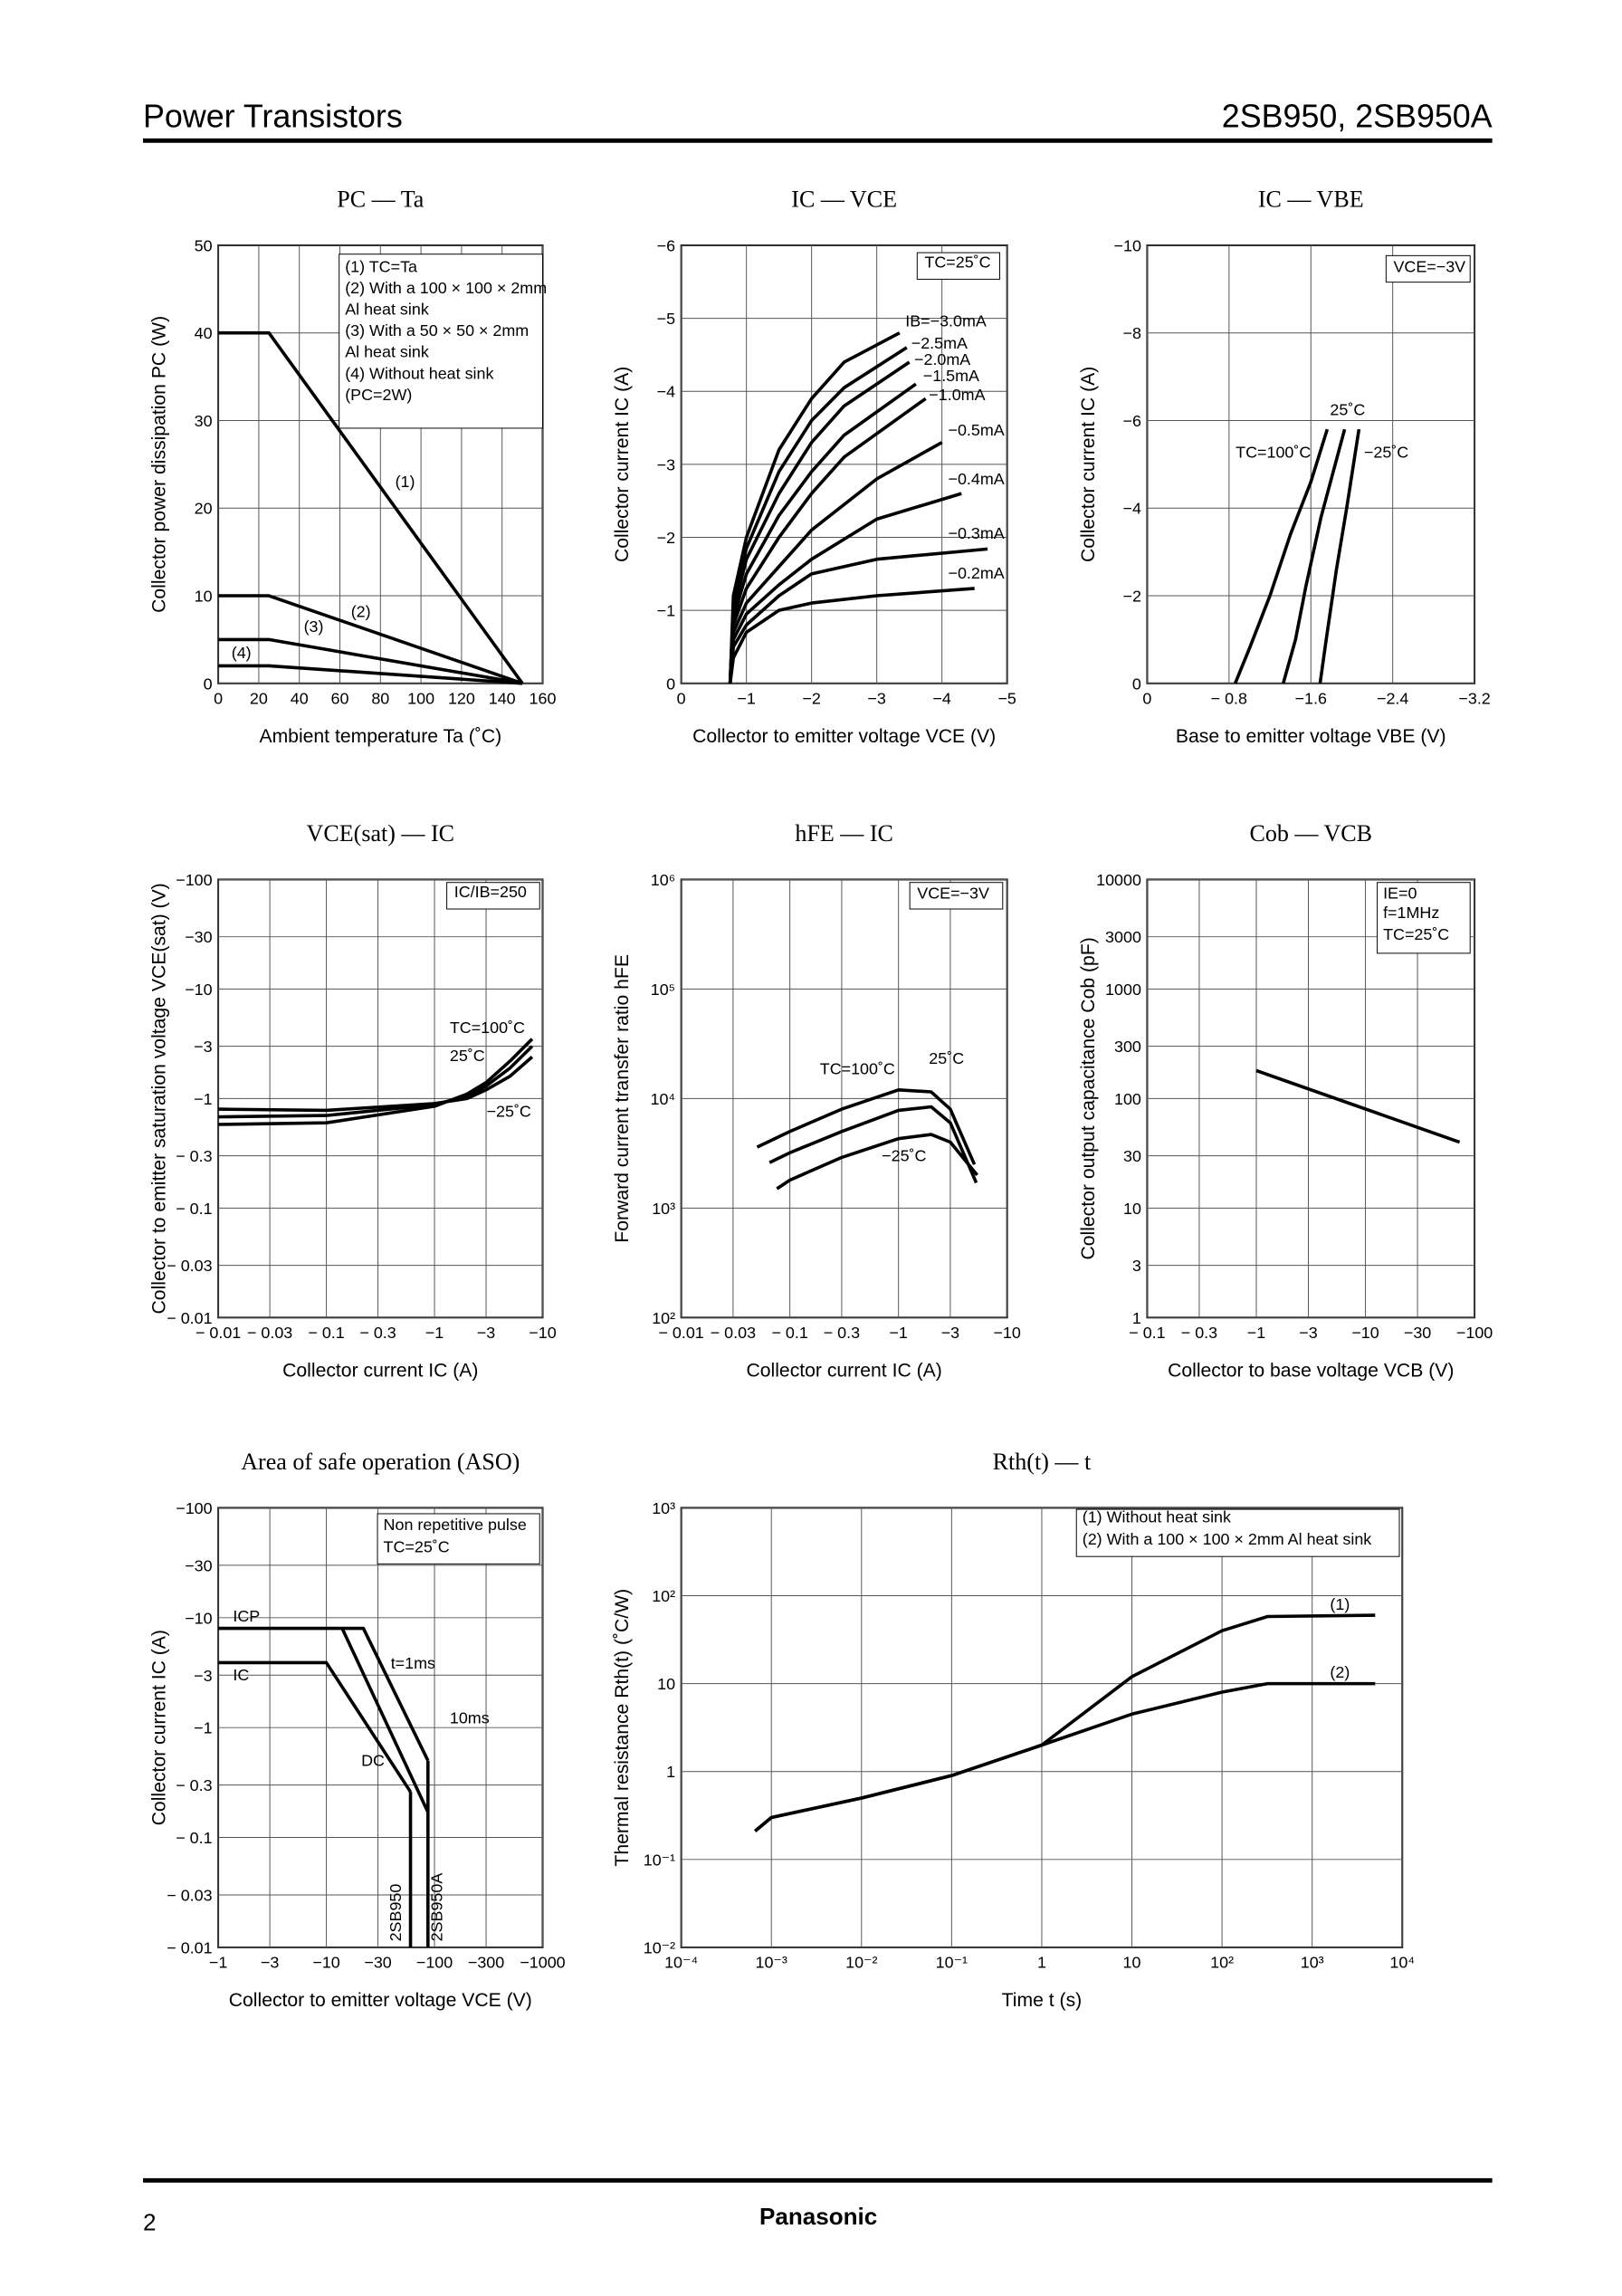 This screenshot has width=1622, height=2296. I want to click on series-label: −1.5mA, so click(951, 376).